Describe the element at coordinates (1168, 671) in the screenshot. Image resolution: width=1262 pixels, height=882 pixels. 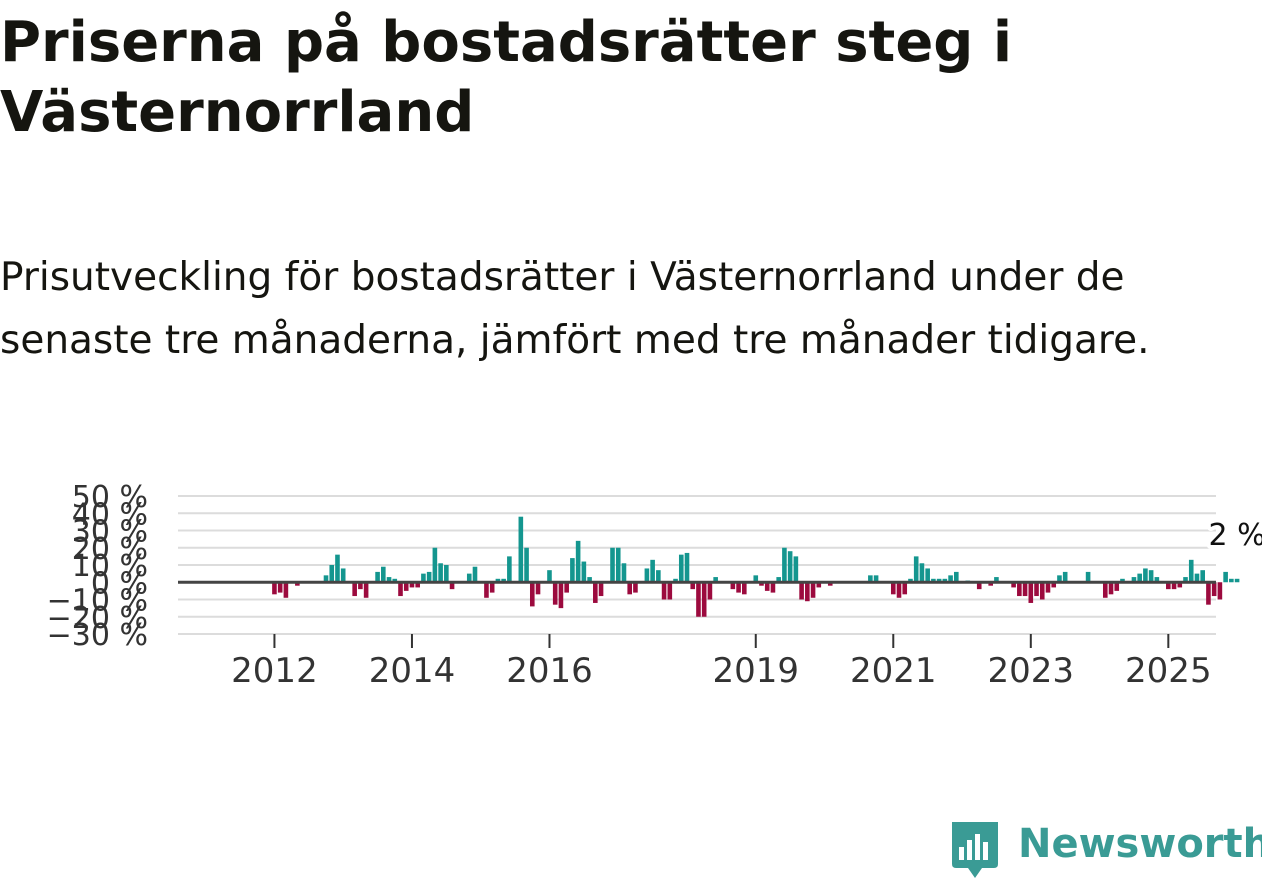
I see `x-tick-label: 2025` at that location.